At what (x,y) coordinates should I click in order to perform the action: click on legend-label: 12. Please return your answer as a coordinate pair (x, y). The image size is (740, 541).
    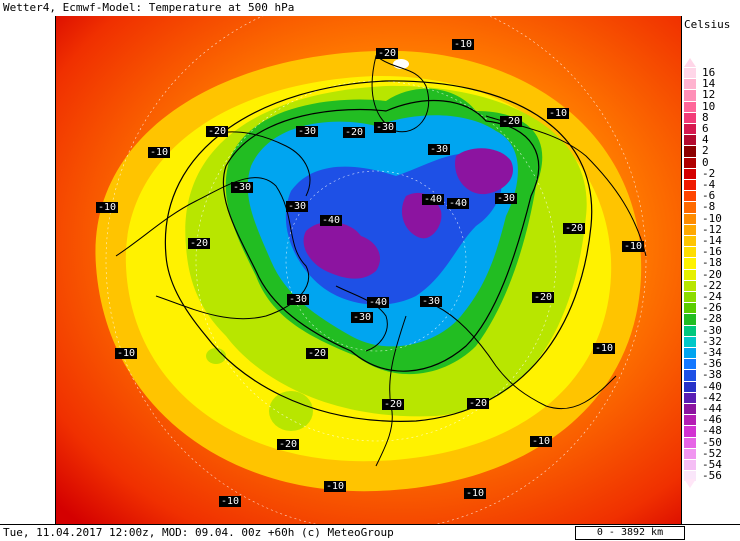
    Looking at the image, I should click on (709, 95).